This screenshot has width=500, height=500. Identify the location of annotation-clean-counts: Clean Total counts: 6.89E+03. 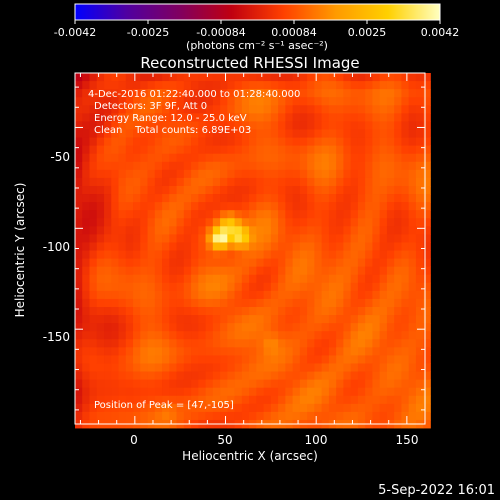
(172, 130).